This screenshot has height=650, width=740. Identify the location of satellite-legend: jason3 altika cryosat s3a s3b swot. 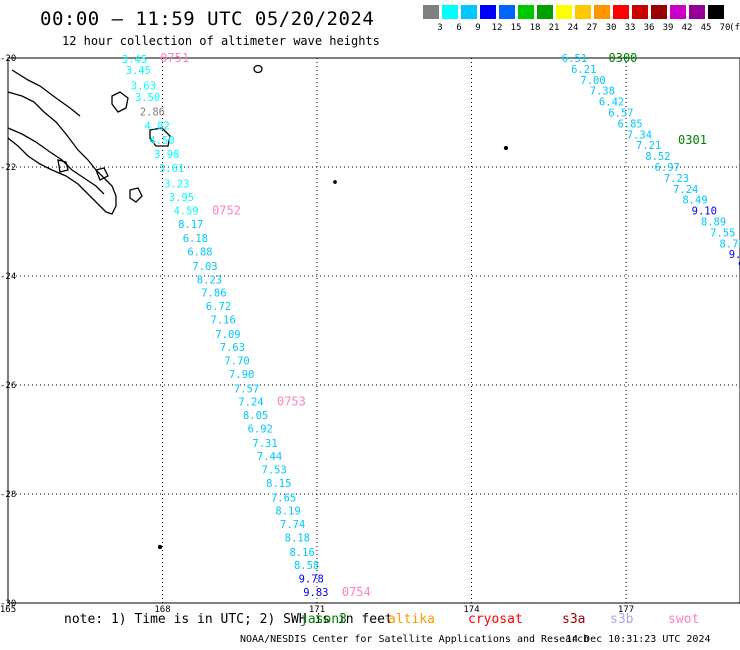
(370, 621).